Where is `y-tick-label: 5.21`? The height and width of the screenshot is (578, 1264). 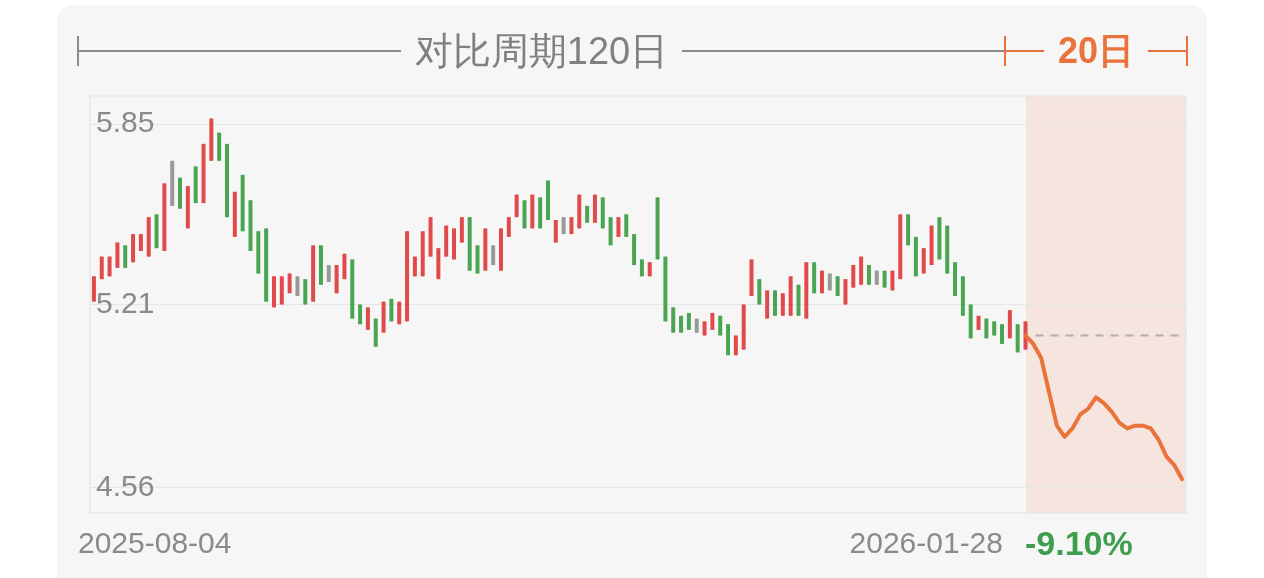 y-tick-label: 5.21 is located at coordinates (125, 302).